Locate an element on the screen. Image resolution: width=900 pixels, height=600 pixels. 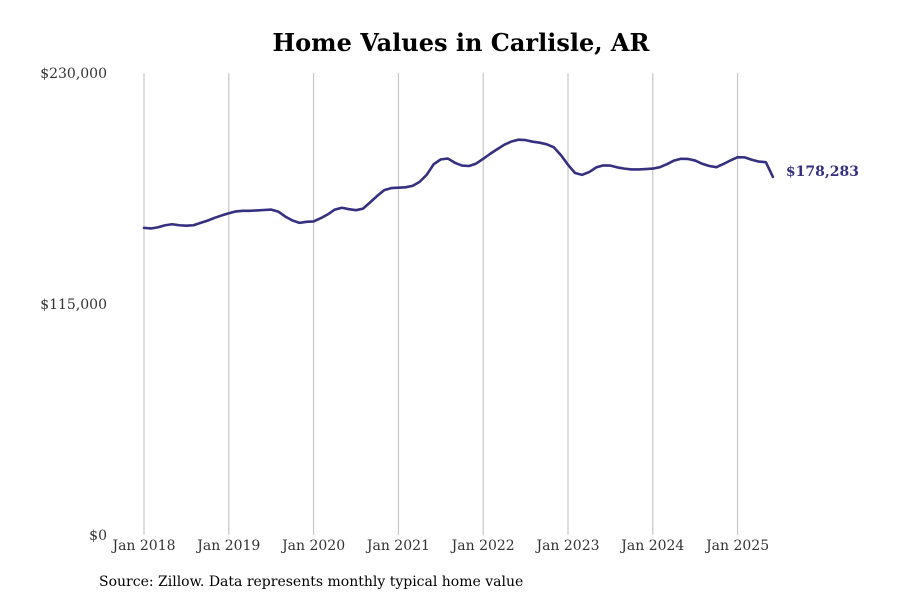
chart-title: Home Values in Carlisle, AR is located at coordinates (461, 42).